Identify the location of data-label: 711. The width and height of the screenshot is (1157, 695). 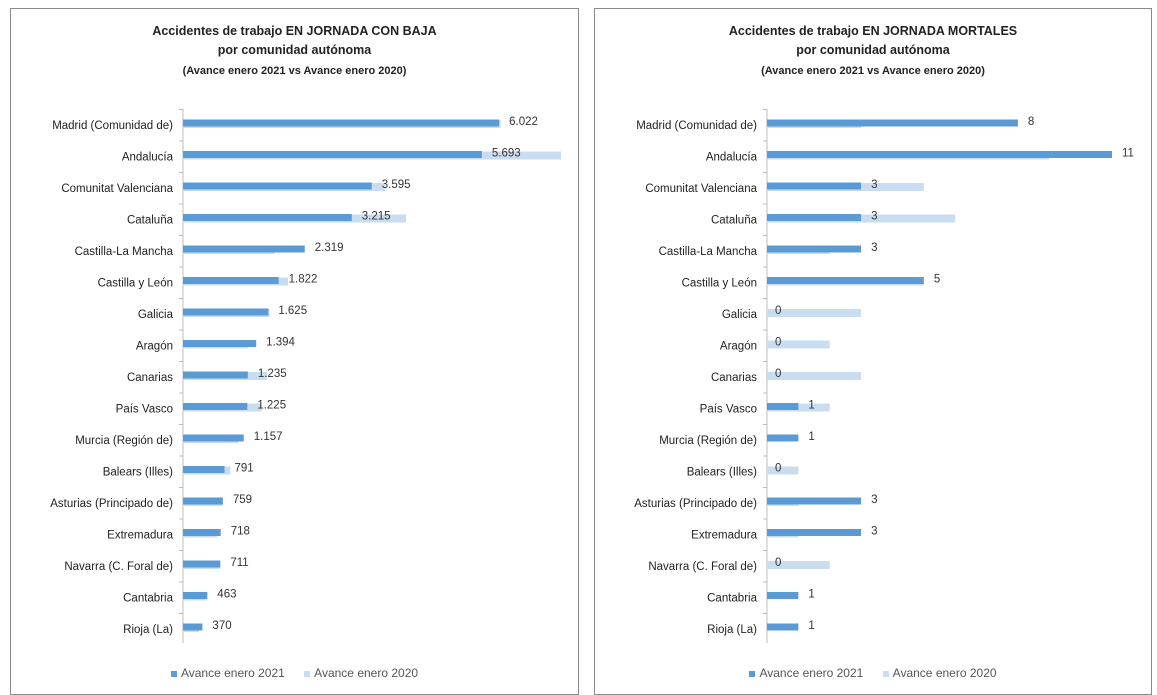
(239, 563).